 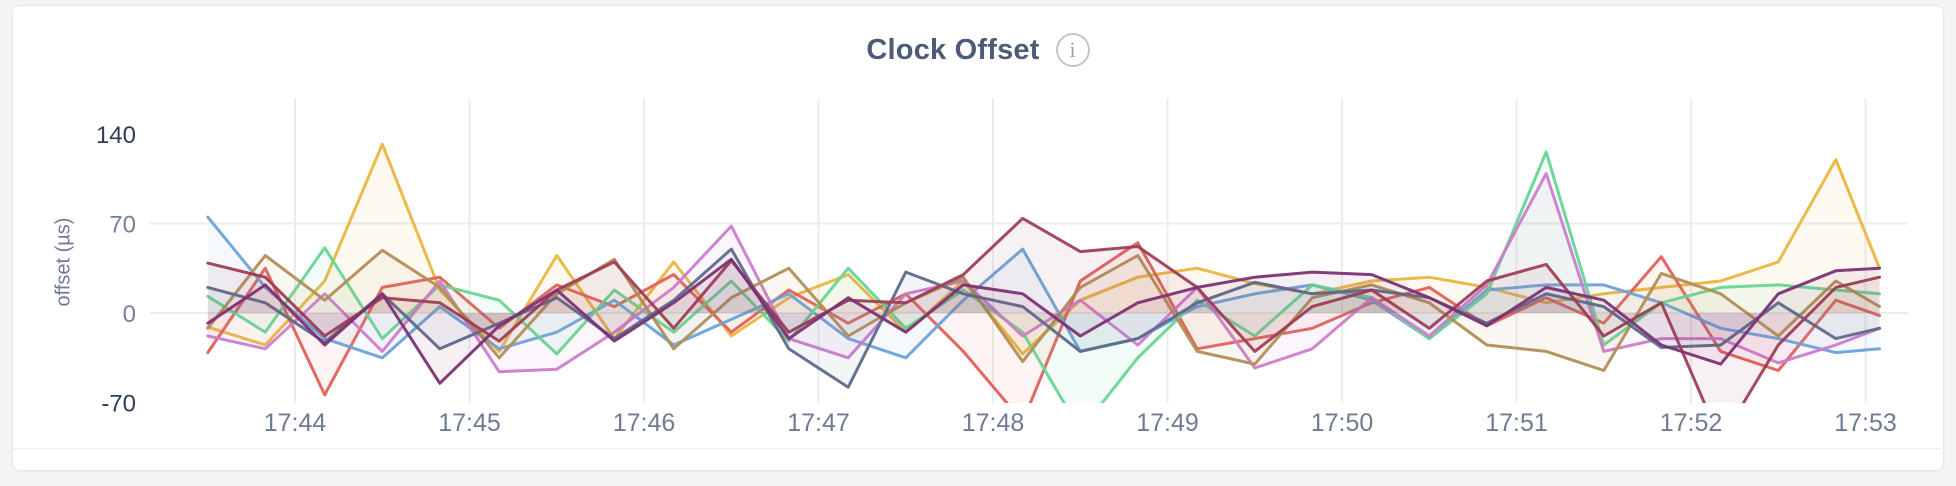 What do you see at coordinates (644, 423) in the screenshot?
I see `x-tick-label: 17:46` at bounding box center [644, 423].